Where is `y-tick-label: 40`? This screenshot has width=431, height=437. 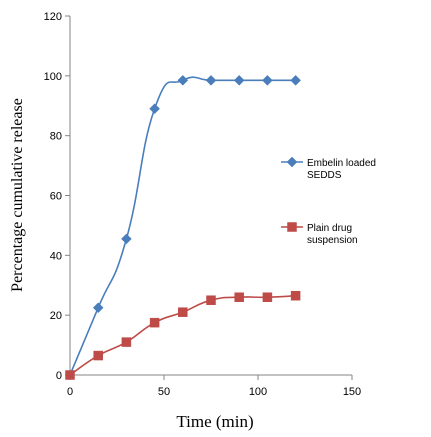
y-tick-label: 40 is located at coordinates (56, 256).